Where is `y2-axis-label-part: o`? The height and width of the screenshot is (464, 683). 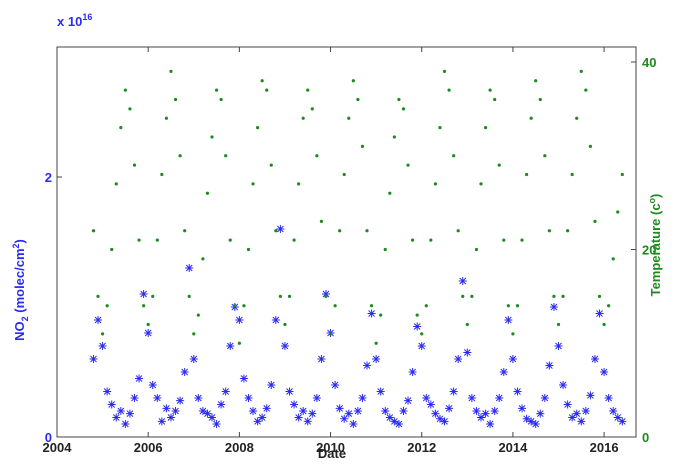 y2-axis-label-part: o is located at coordinates (652, 200).